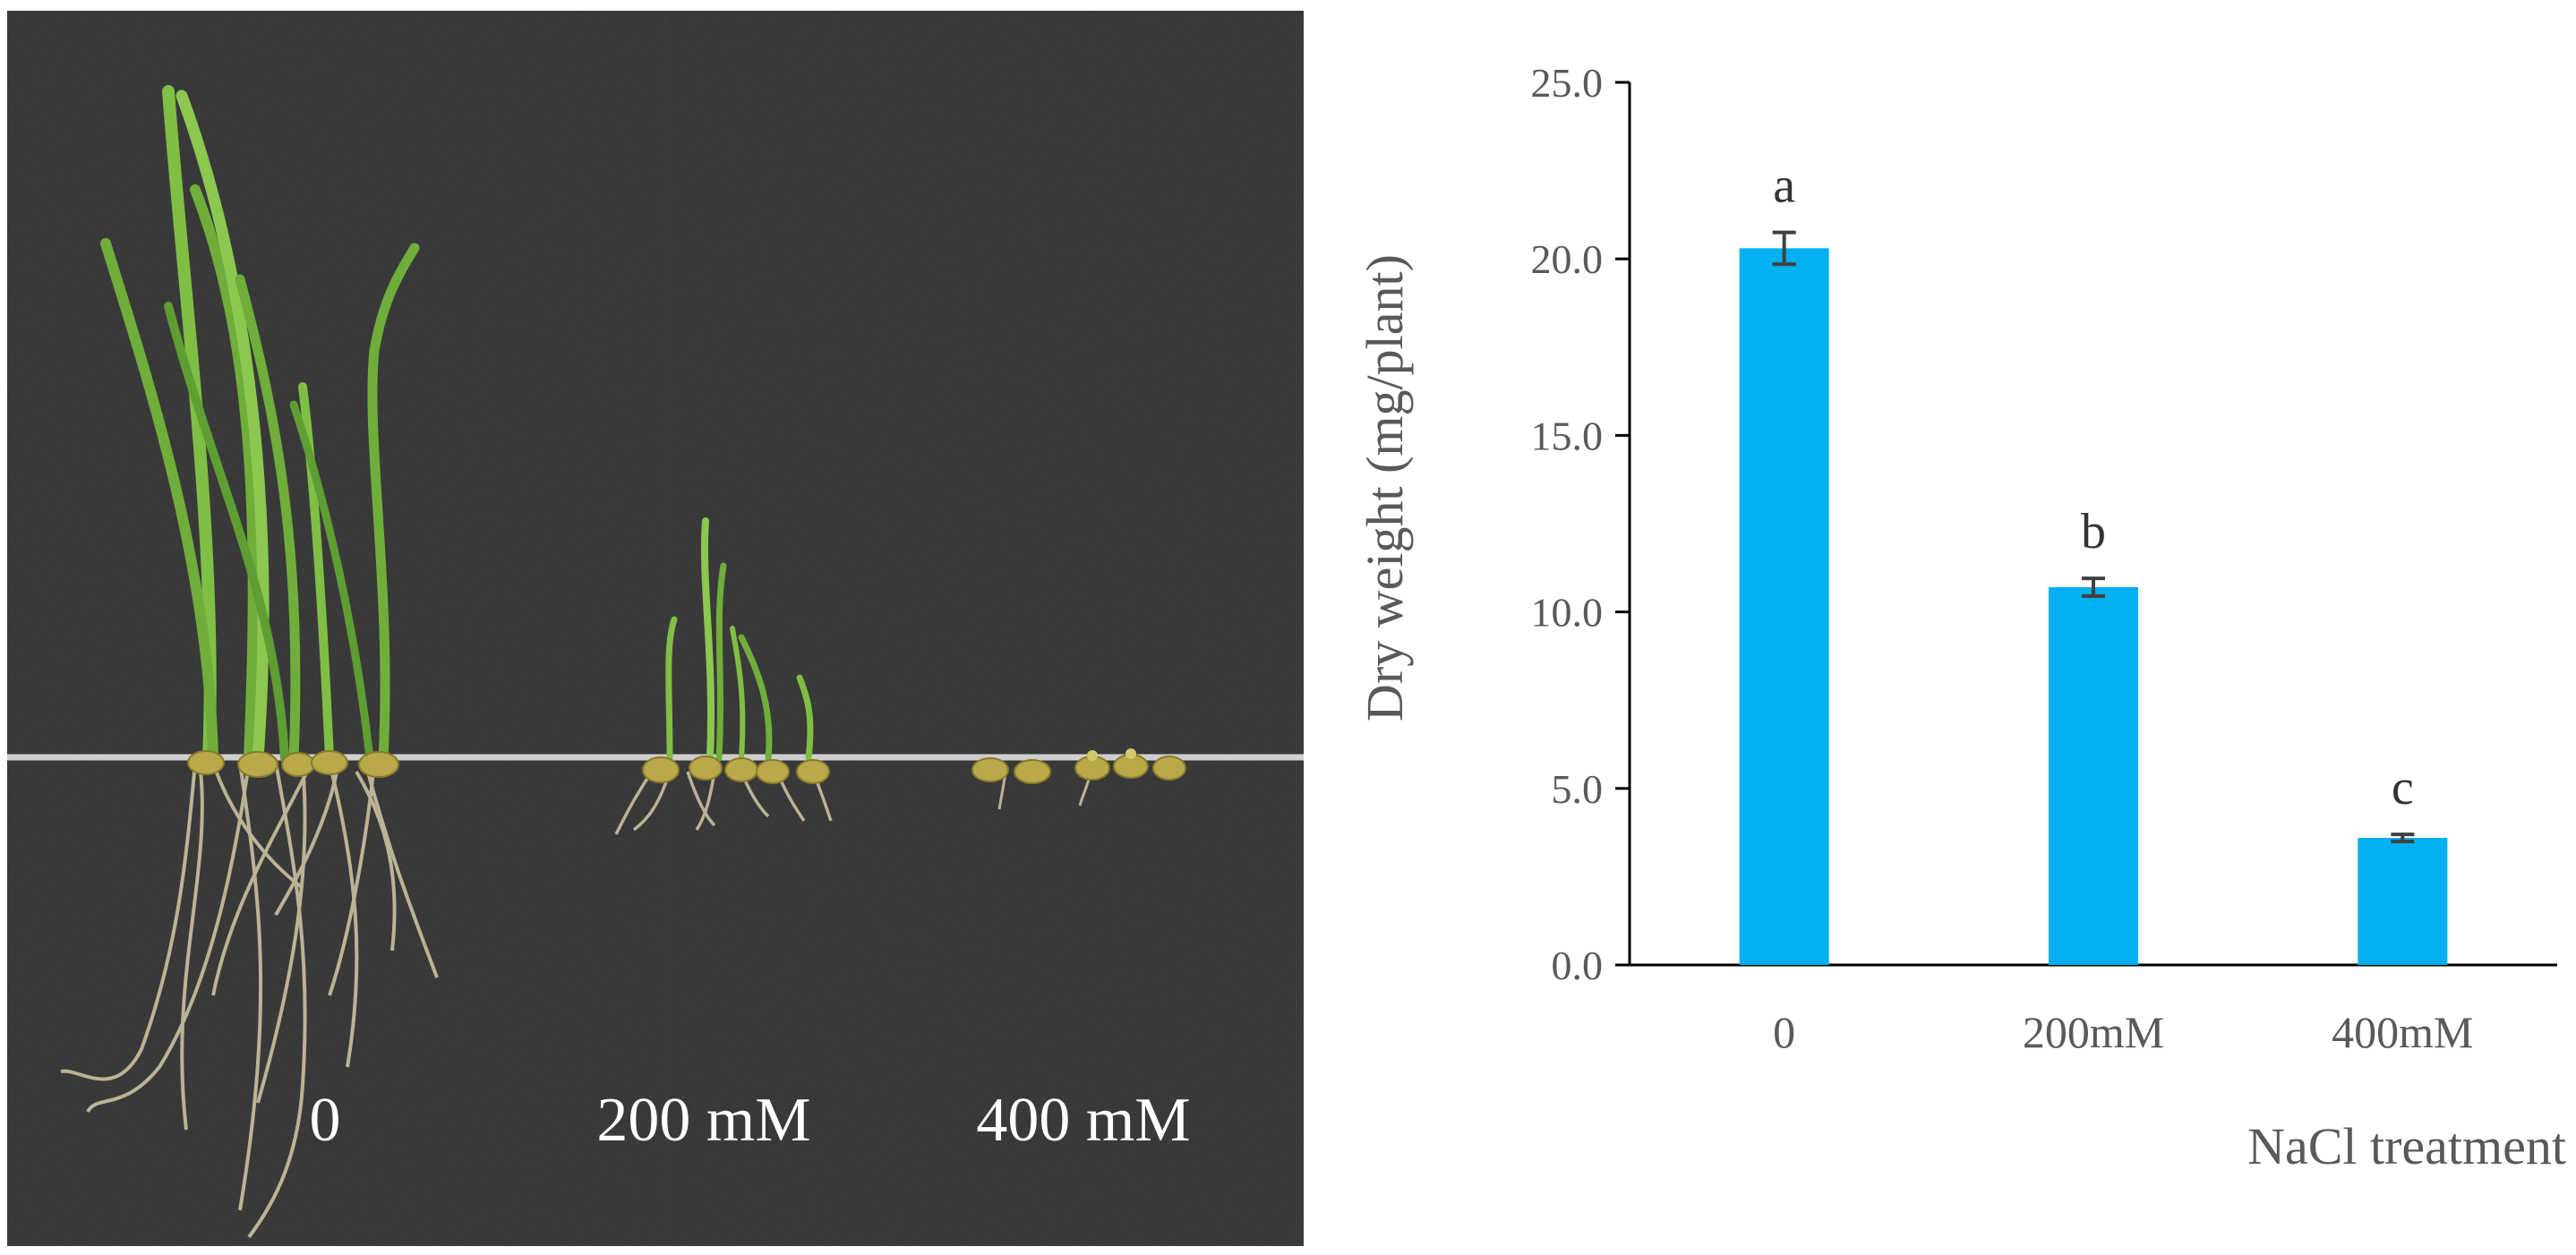 Image resolution: width=2576 pixels, height=1255 pixels. I want to click on x-tick-label: 200mM, so click(2093, 1032).